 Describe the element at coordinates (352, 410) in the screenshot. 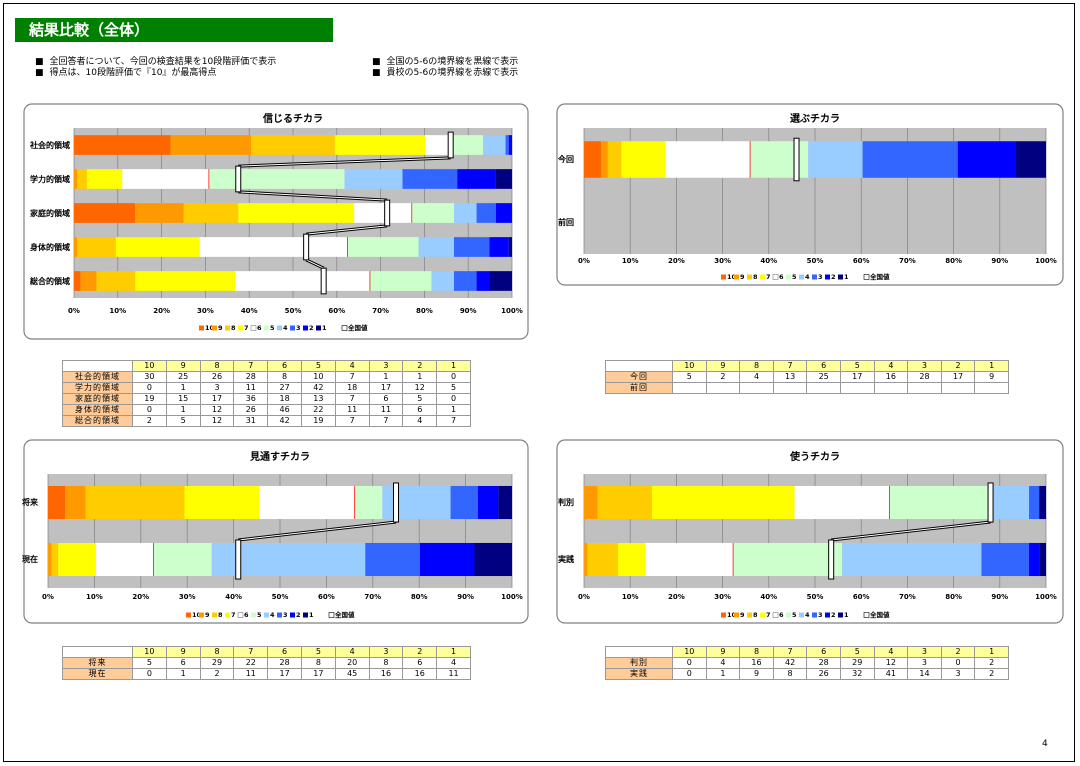

I see `table-cell: 11` at that location.